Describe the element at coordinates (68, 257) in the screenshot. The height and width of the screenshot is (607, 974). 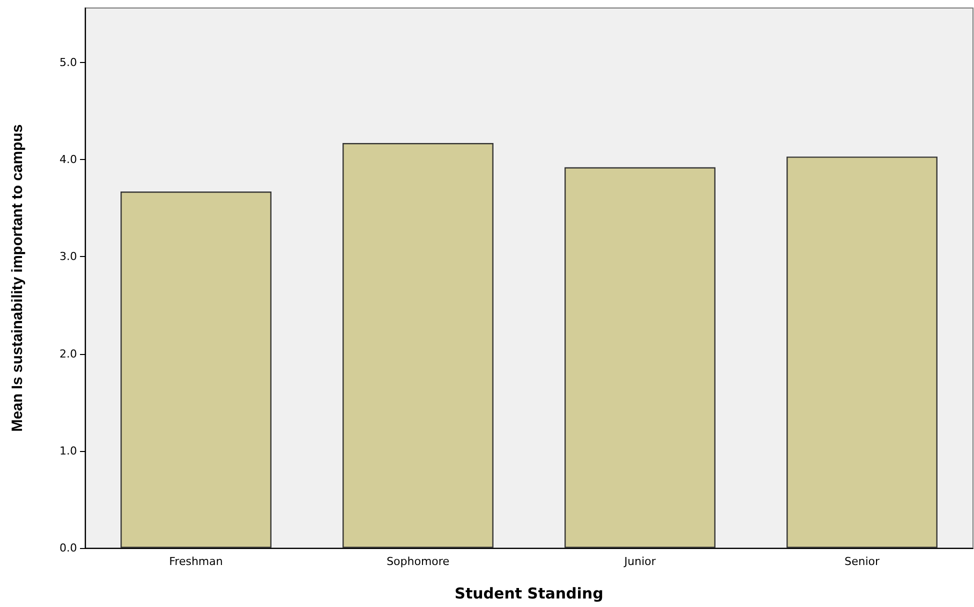
I see `y-tick-label: 3.0` at that location.